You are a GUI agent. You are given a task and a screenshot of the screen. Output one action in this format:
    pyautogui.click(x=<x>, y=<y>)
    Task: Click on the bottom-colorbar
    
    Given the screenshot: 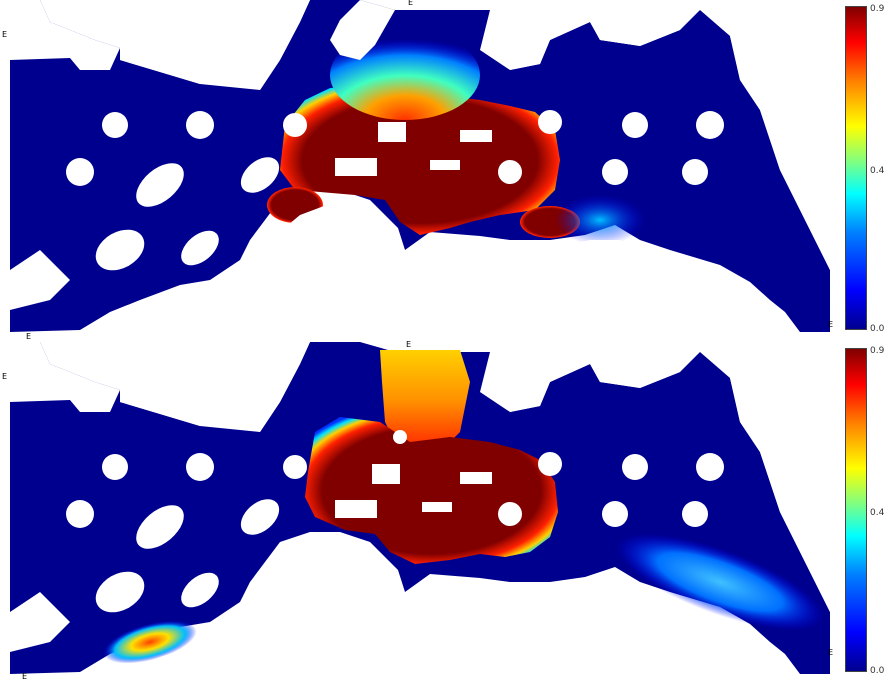 What is the action you would take?
    pyautogui.click(x=856, y=510)
    